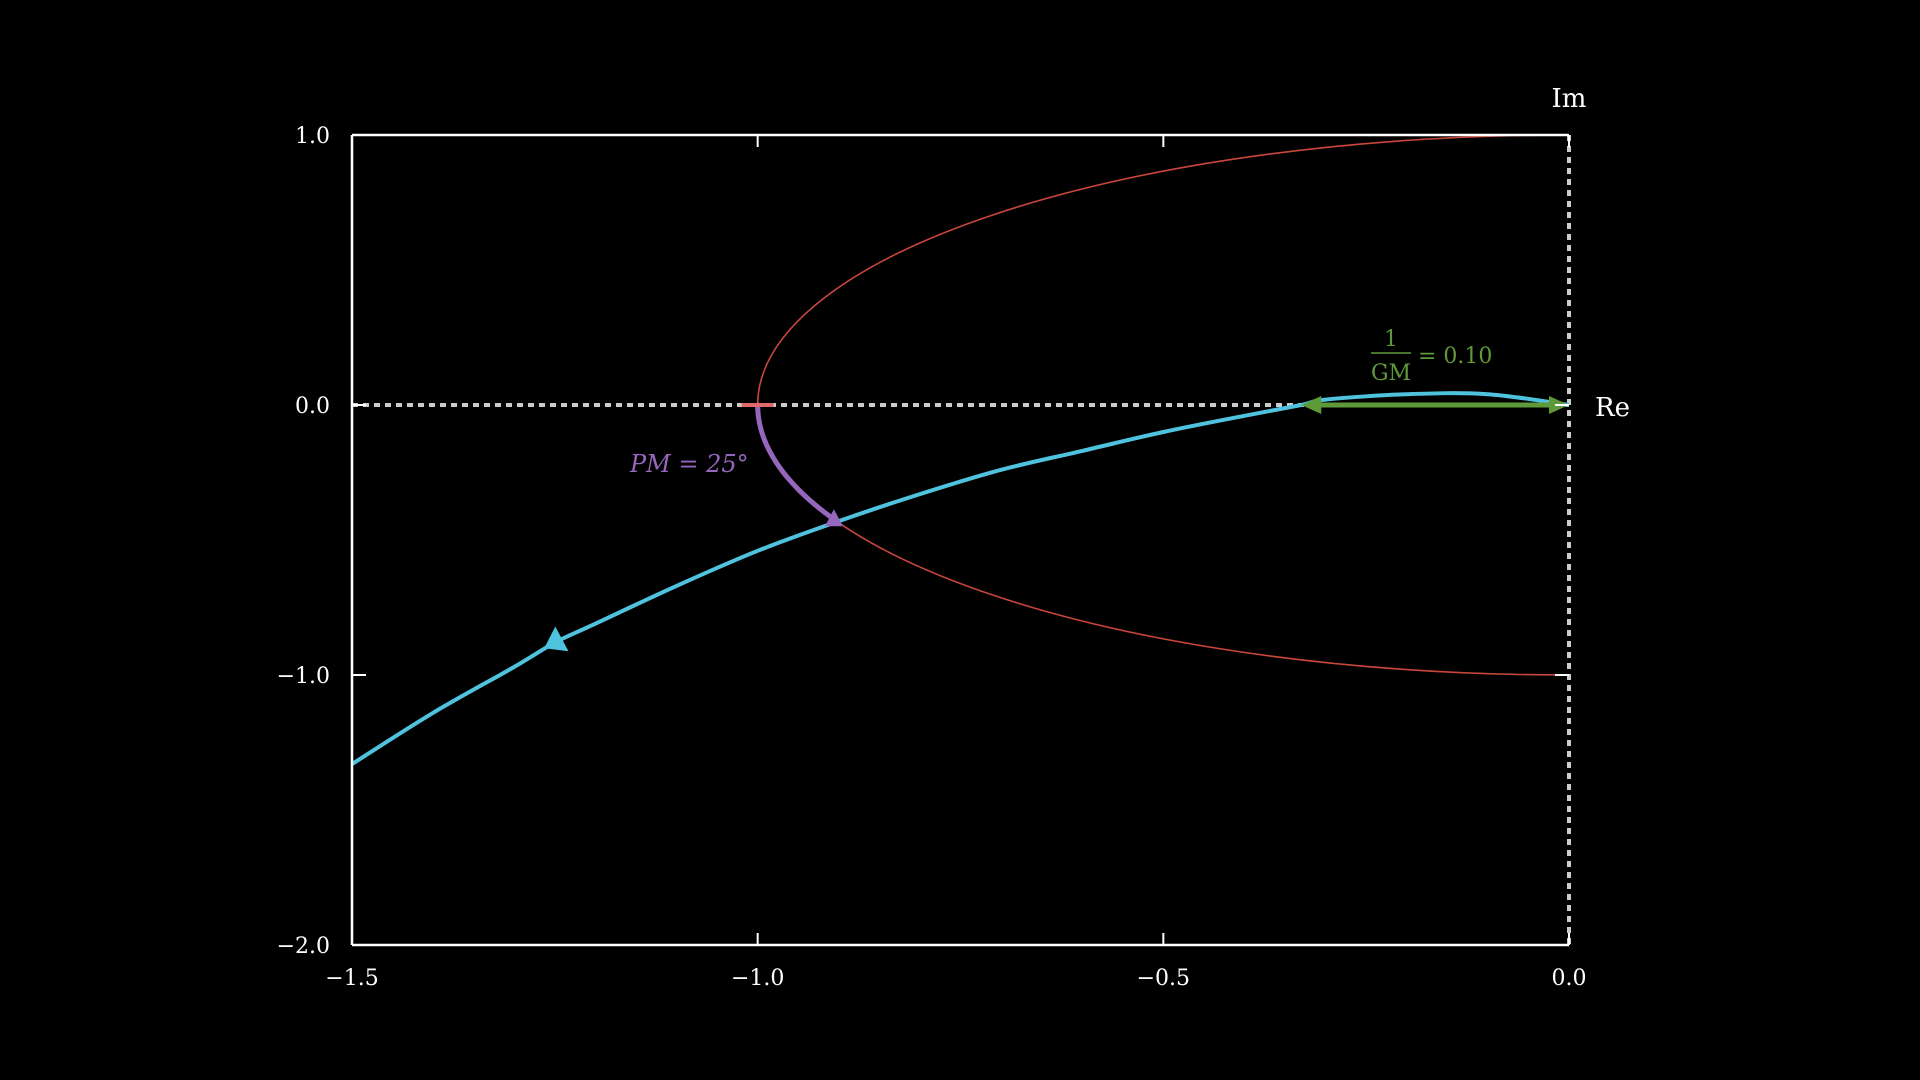  What do you see at coordinates (312, 136) in the screenshot?
I see `y-tick-label: 1.0` at bounding box center [312, 136].